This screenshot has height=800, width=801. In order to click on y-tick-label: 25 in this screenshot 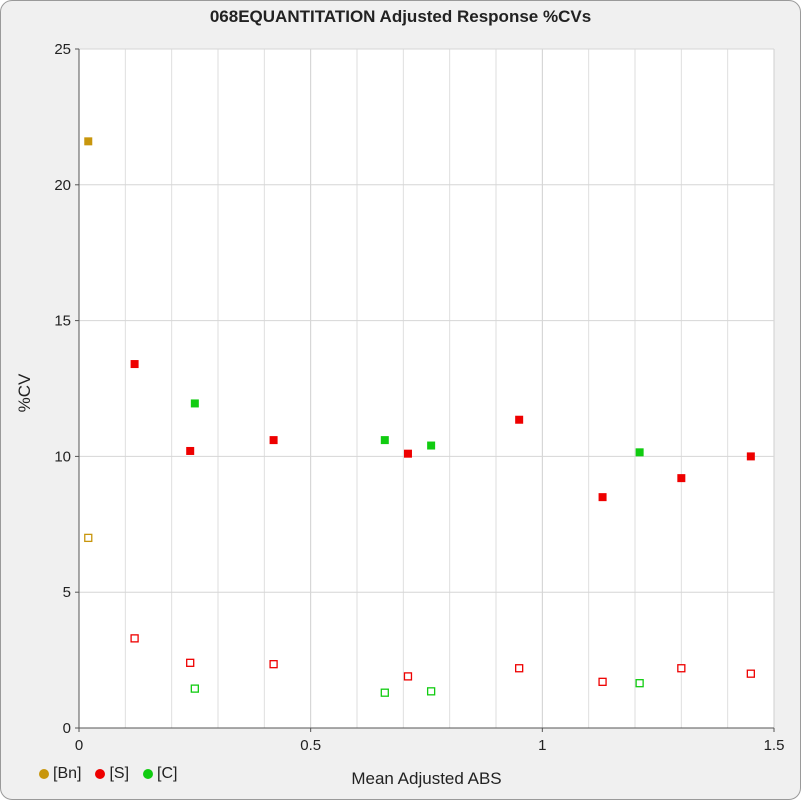, I will do `click(62, 49)`.